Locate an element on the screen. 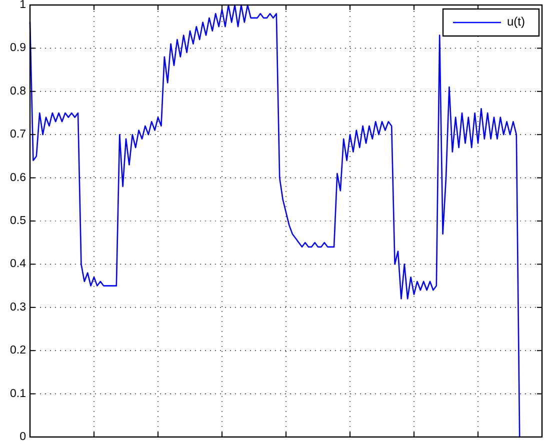  y-tick-label: 0.7 is located at coordinates (18, 134).